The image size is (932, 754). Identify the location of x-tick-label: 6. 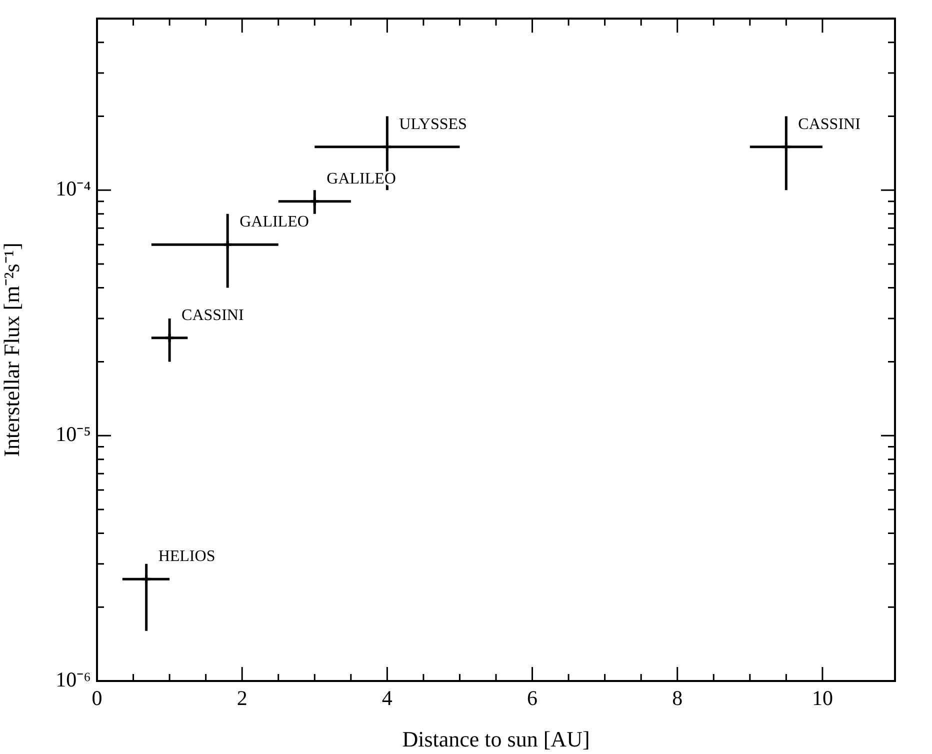
(532, 698).